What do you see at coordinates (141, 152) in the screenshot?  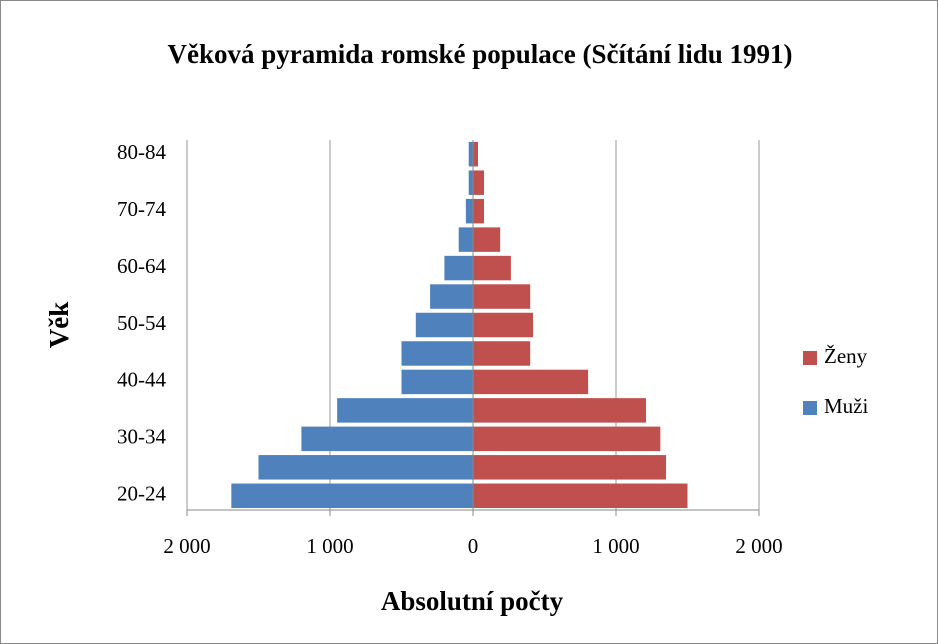 I see `y-tick-label: 80-84` at bounding box center [141, 152].